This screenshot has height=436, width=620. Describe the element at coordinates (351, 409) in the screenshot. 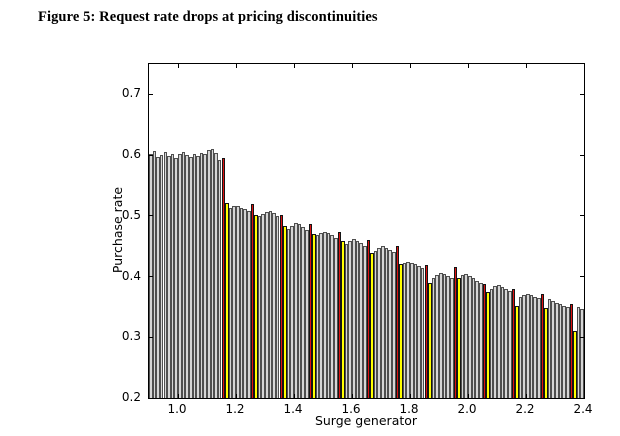

I see `x-tick-label: 1.6` at that location.